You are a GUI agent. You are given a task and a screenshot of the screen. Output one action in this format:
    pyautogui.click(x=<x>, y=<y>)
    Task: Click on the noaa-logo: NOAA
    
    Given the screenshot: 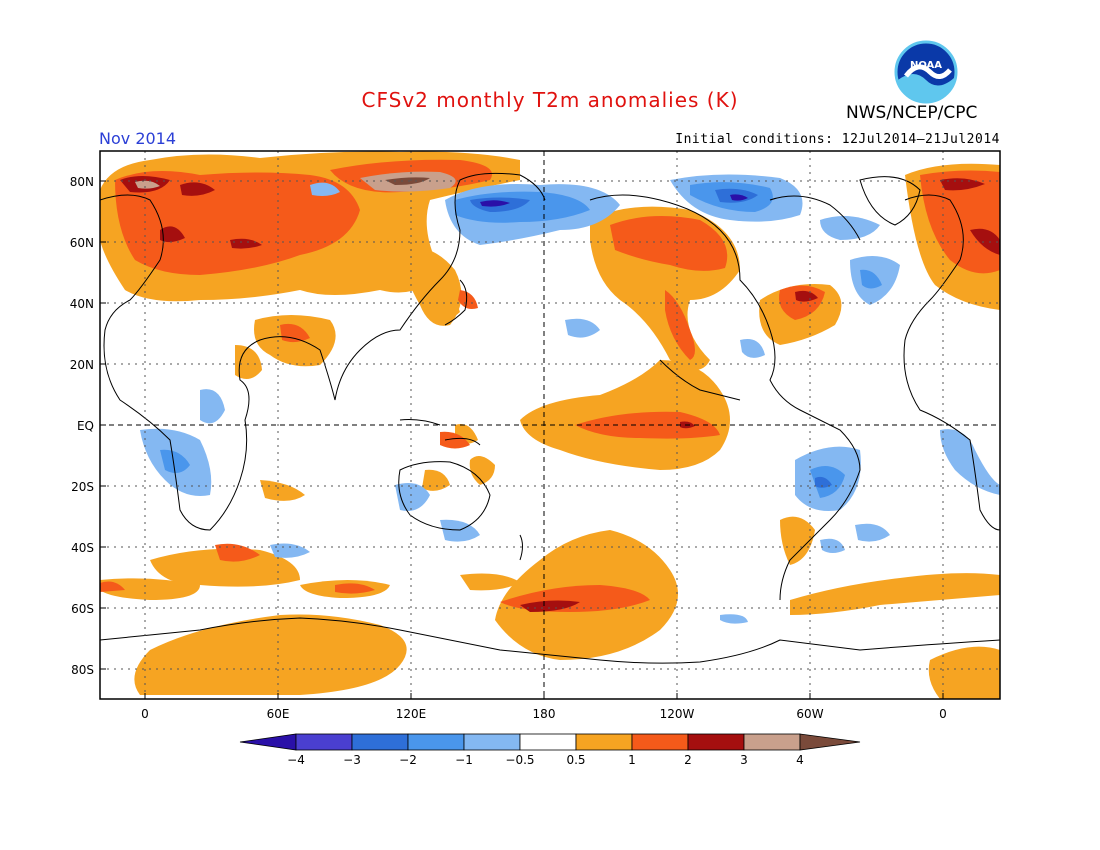 What is the action you would take?
    pyautogui.click(x=926, y=72)
    